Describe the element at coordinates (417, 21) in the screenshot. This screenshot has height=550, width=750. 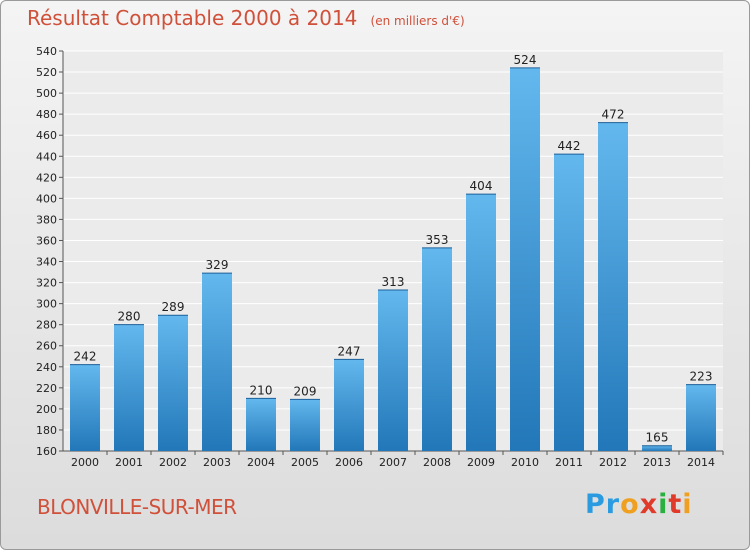
I see `chart-subtitle: (en milliers d'€)` at that location.